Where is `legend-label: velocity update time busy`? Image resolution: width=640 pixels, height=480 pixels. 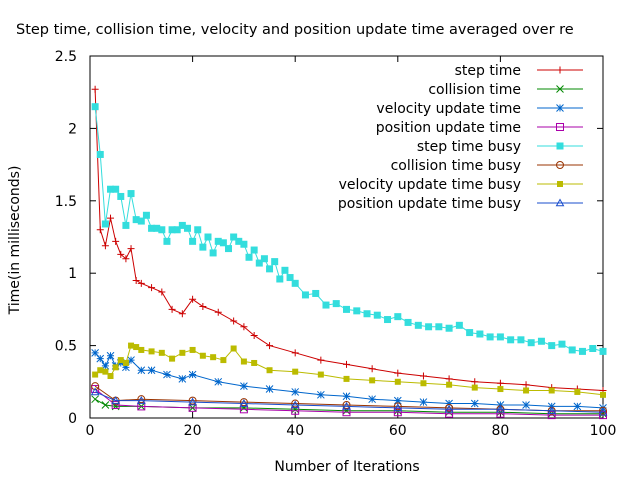 legend-label: velocity update time busy is located at coordinates (430, 185).